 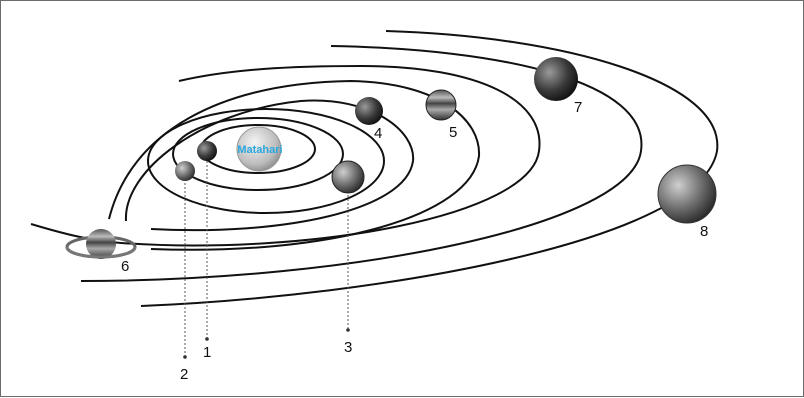 What do you see at coordinates (369, 111) in the screenshot?
I see `planet-4-body` at bounding box center [369, 111].